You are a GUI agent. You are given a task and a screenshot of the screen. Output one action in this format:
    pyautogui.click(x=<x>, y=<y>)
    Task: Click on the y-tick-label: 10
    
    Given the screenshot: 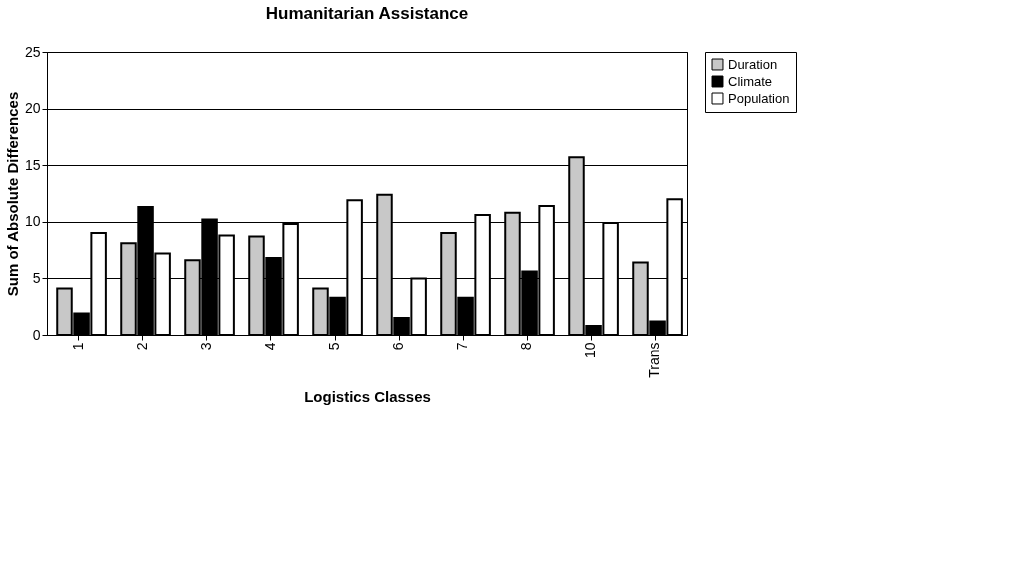 What is the action you would take?
    pyautogui.click(x=32, y=221)
    